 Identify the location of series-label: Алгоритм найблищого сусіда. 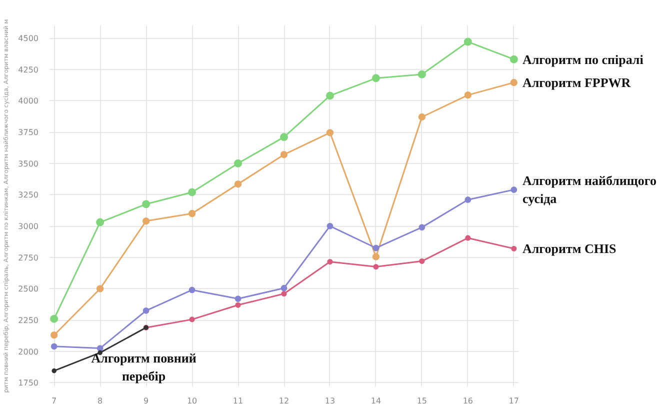
(589, 189).